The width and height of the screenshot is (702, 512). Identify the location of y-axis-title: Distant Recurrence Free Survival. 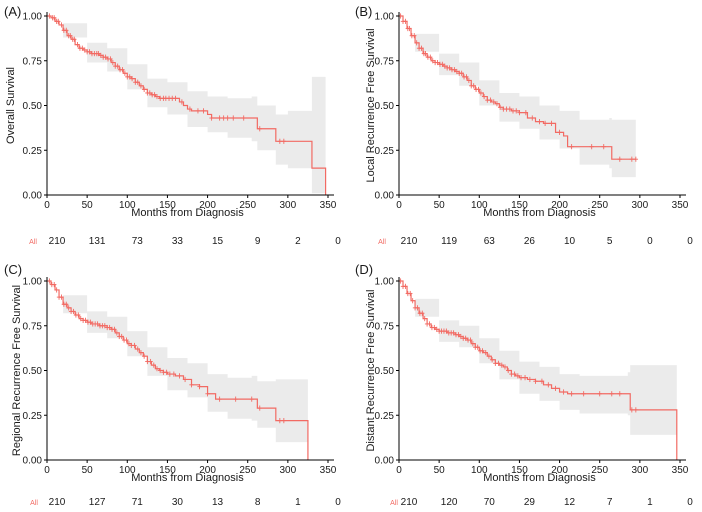
(371, 370).